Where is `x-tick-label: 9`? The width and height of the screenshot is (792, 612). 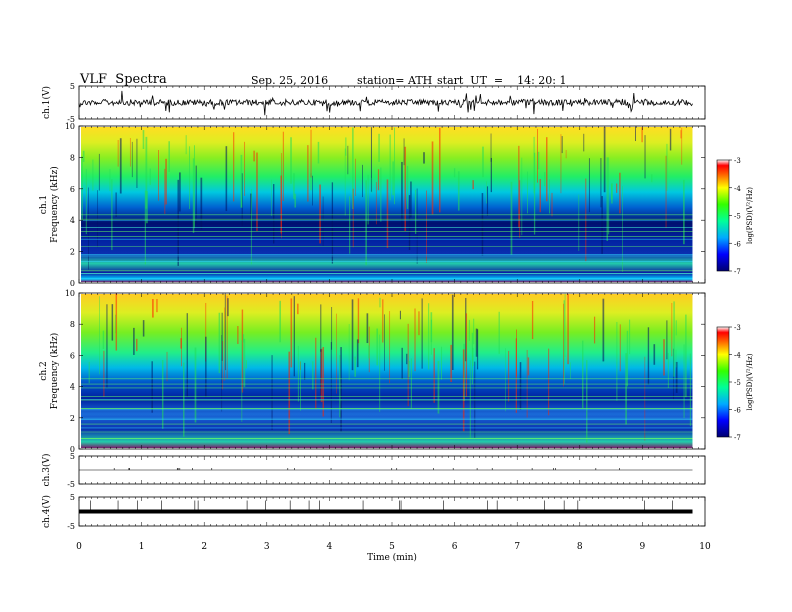 x-tick-label: 9 is located at coordinates (643, 547).